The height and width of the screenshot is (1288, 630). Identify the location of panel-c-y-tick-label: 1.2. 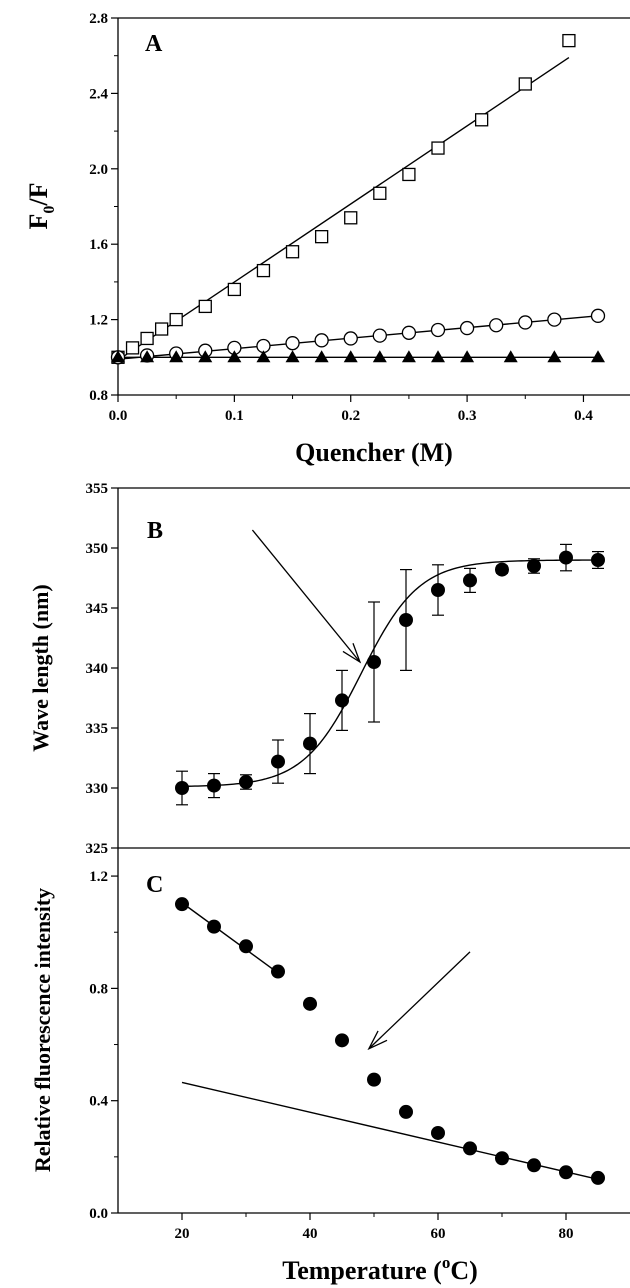
(98, 877).